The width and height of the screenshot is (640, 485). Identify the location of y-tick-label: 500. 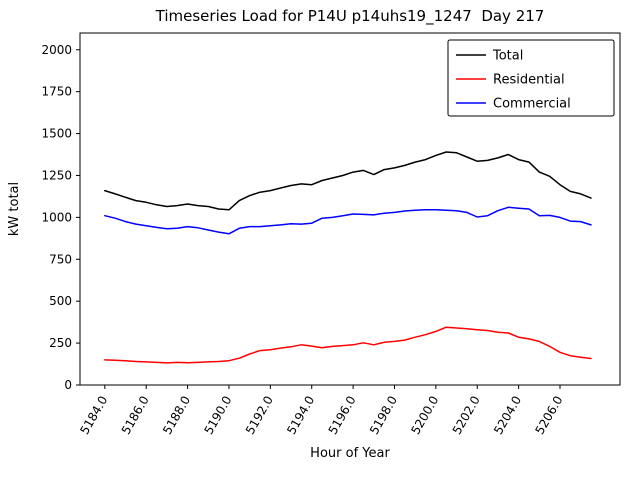
(60, 301).